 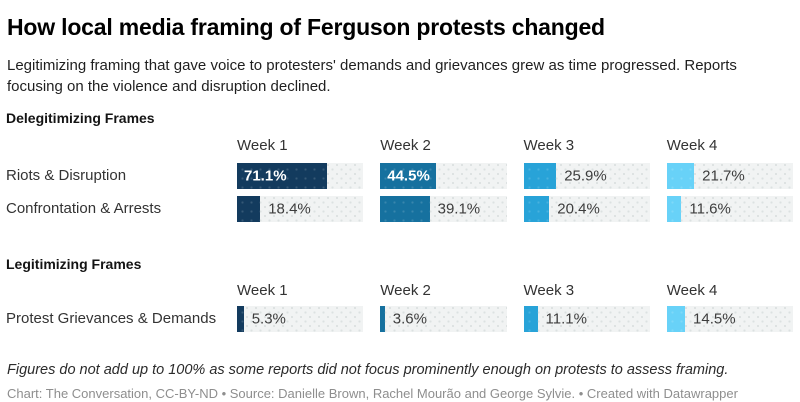 I want to click on bar-value-label: 18.4%, so click(x=289, y=209).